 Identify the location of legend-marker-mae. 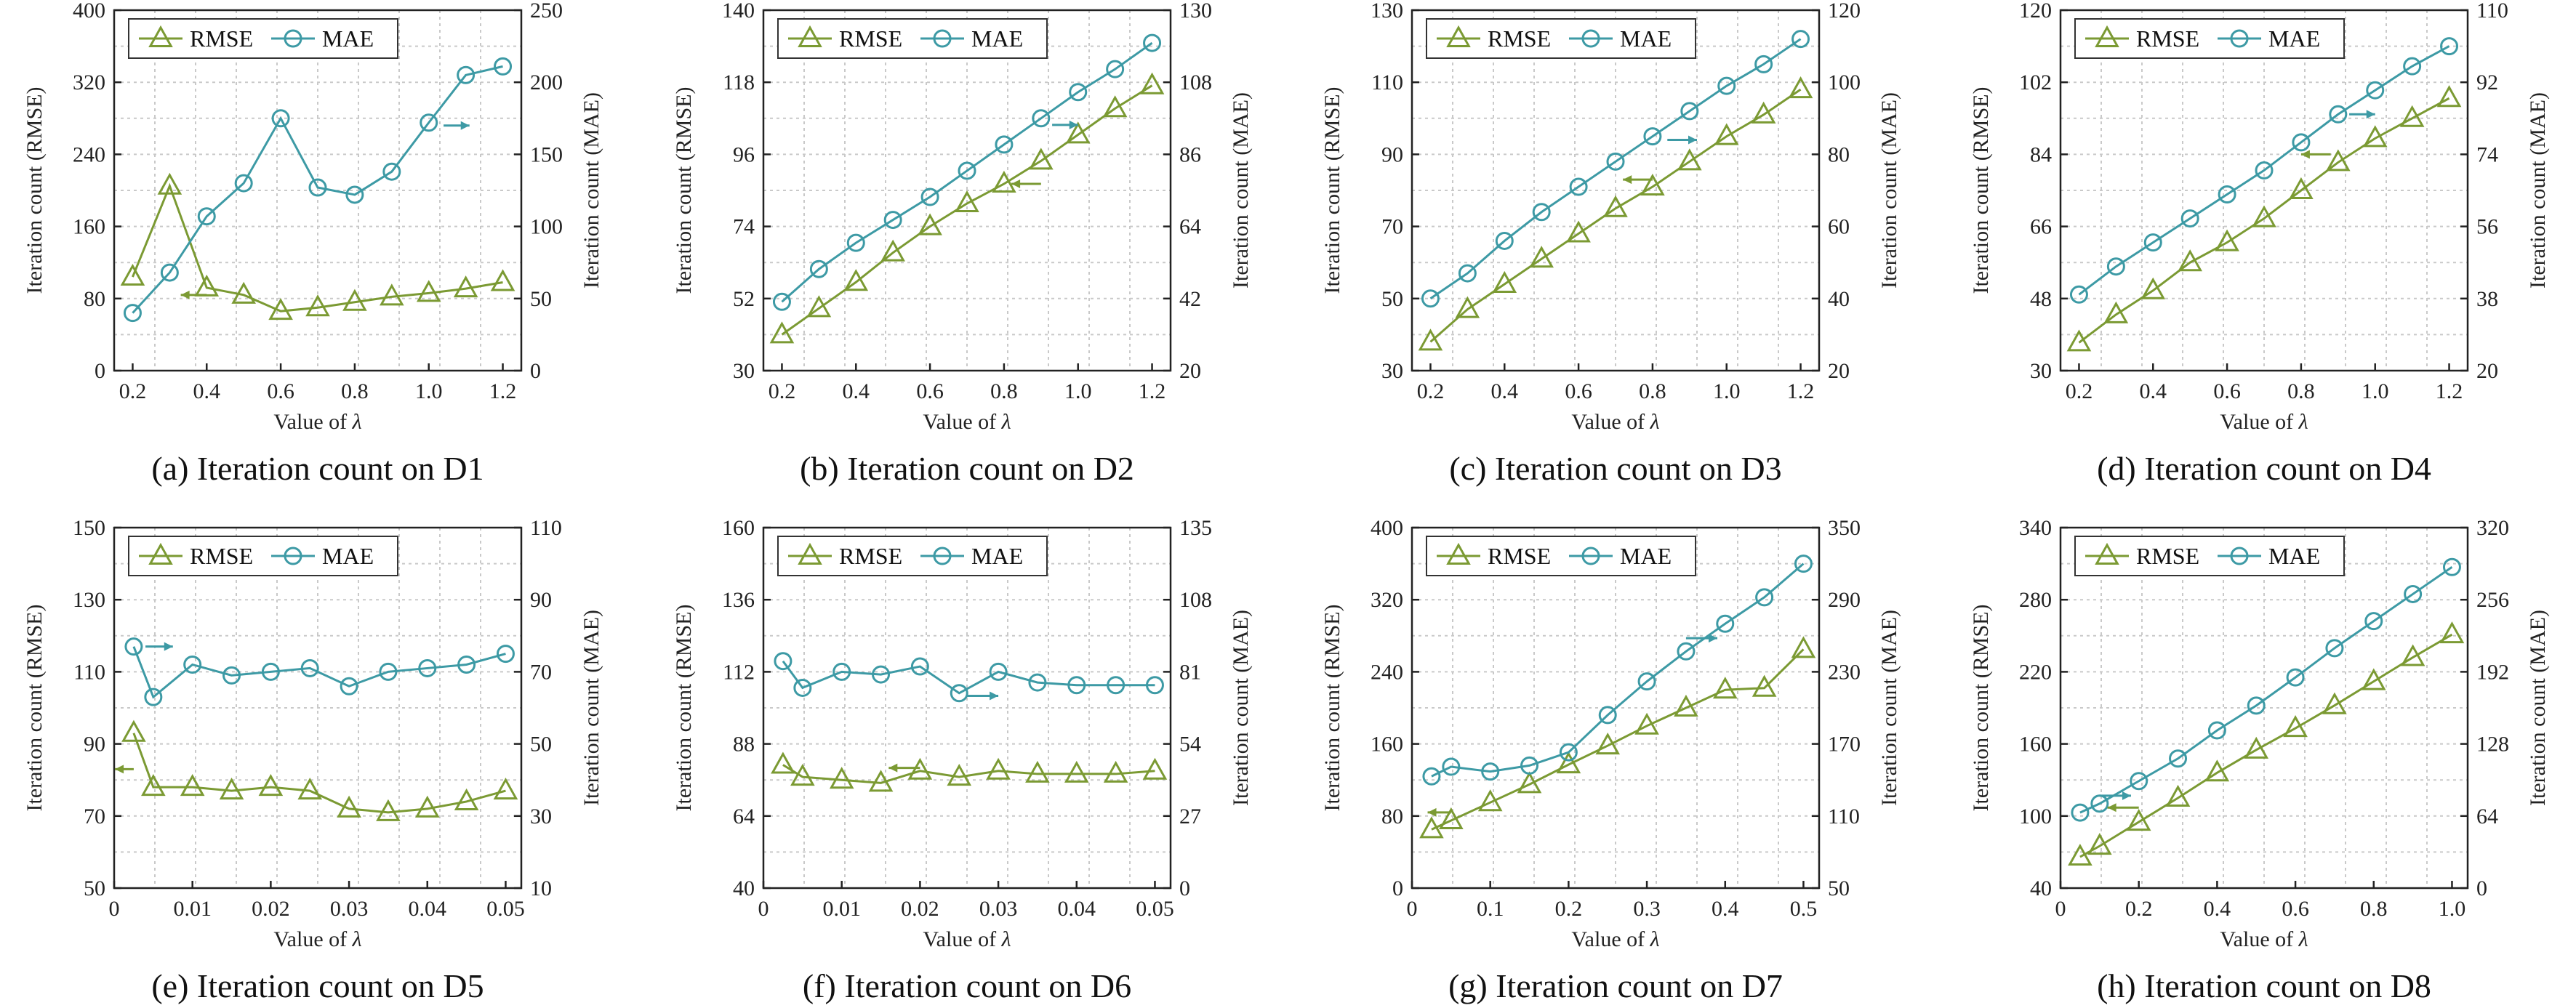
(2239, 38).